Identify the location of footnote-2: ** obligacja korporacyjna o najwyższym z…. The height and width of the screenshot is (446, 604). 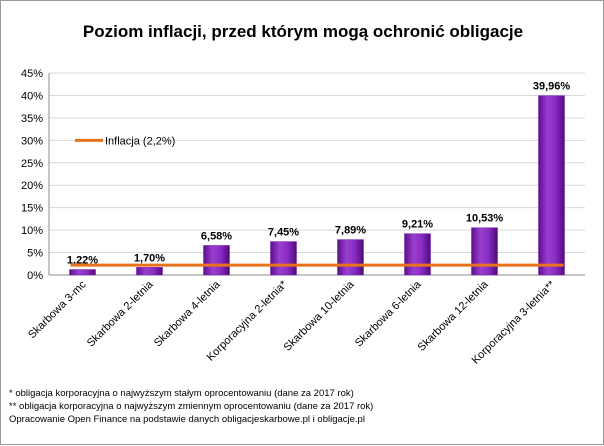
(191, 406).